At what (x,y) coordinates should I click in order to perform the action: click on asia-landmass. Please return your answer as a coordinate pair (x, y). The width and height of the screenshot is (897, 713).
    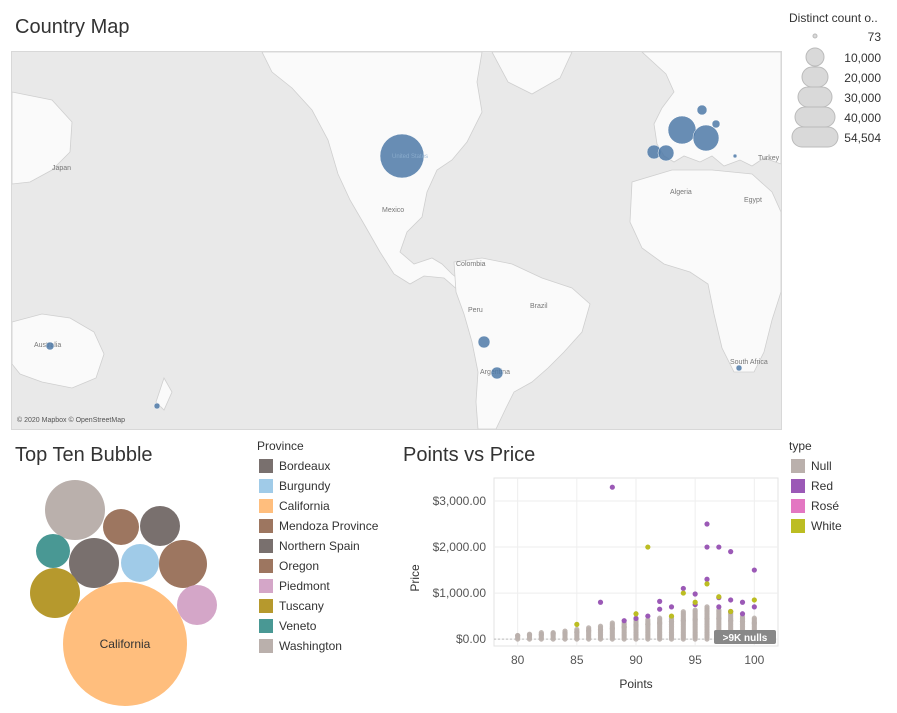
    Looking at the image, I should click on (42, 138).